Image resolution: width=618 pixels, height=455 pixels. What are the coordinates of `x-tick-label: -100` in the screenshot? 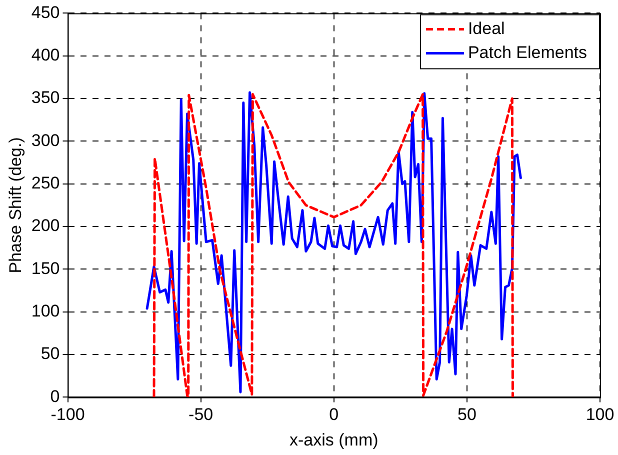 It's located at (67, 414).